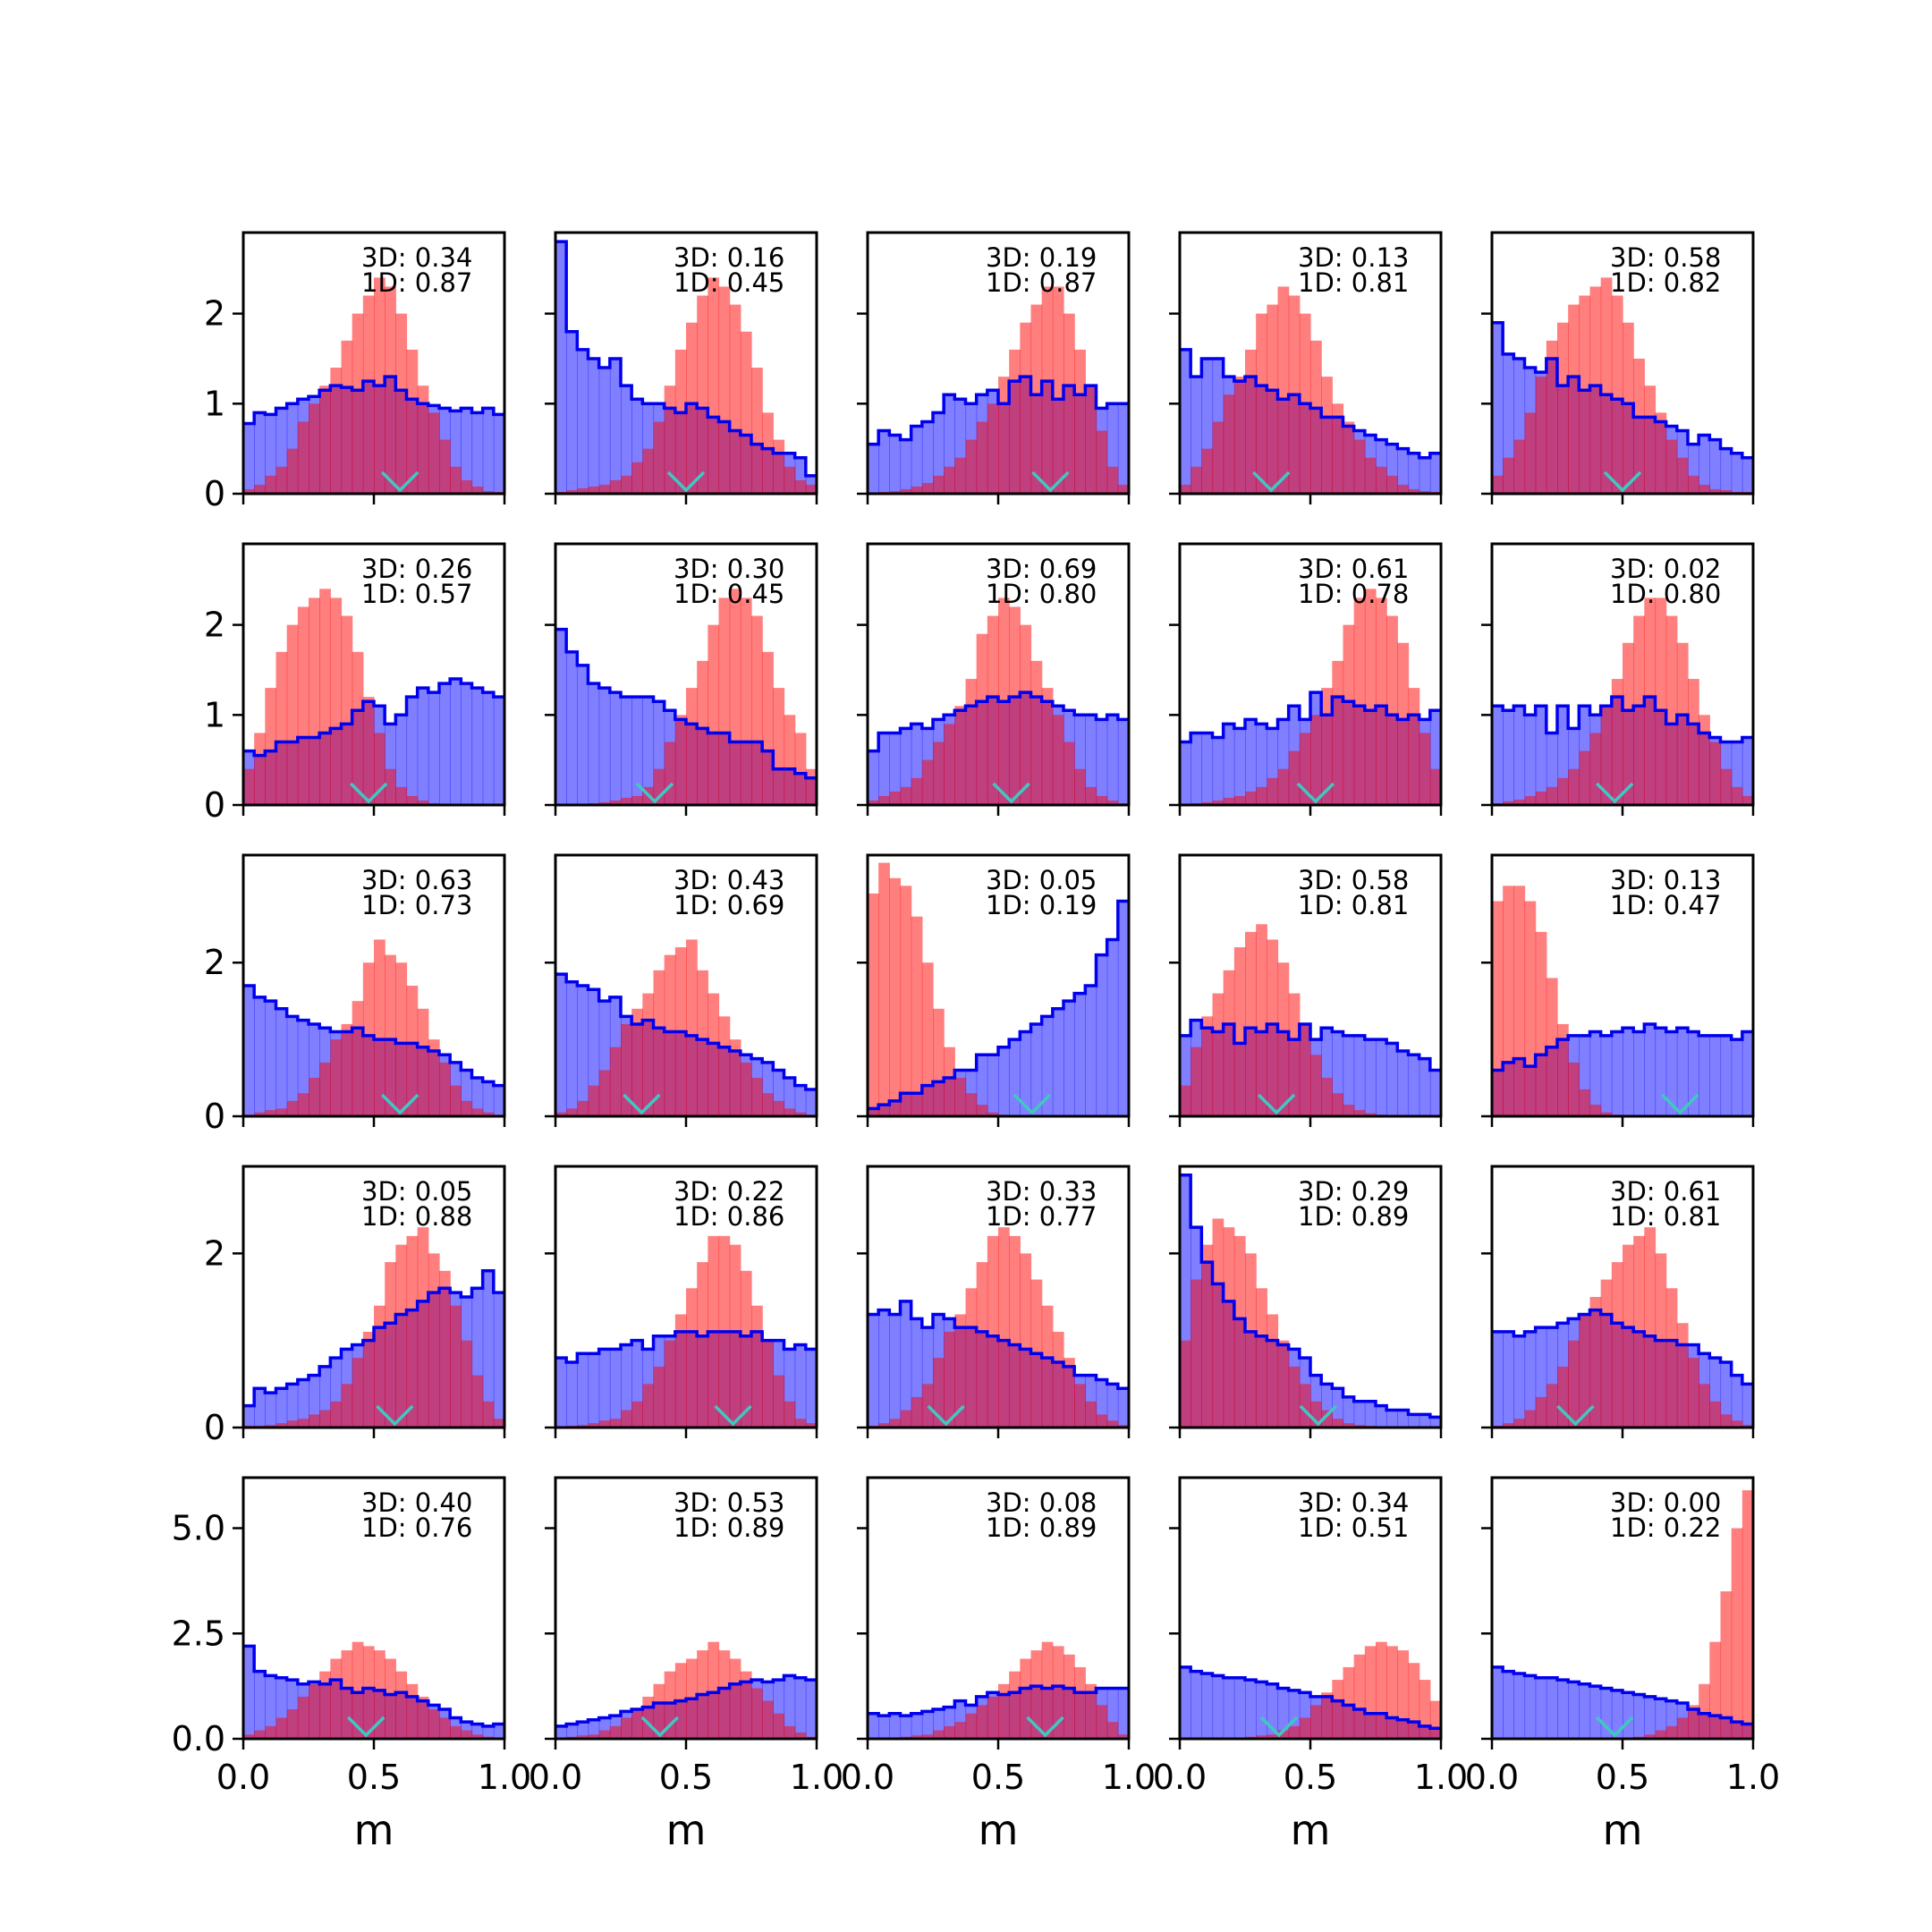 Image resolution: width=1932 pixels, height=1932 pixels. Describe the element at coordinates (1441, 1777) in the screenshot. I see `x-tick-label: 1.0` at that location.